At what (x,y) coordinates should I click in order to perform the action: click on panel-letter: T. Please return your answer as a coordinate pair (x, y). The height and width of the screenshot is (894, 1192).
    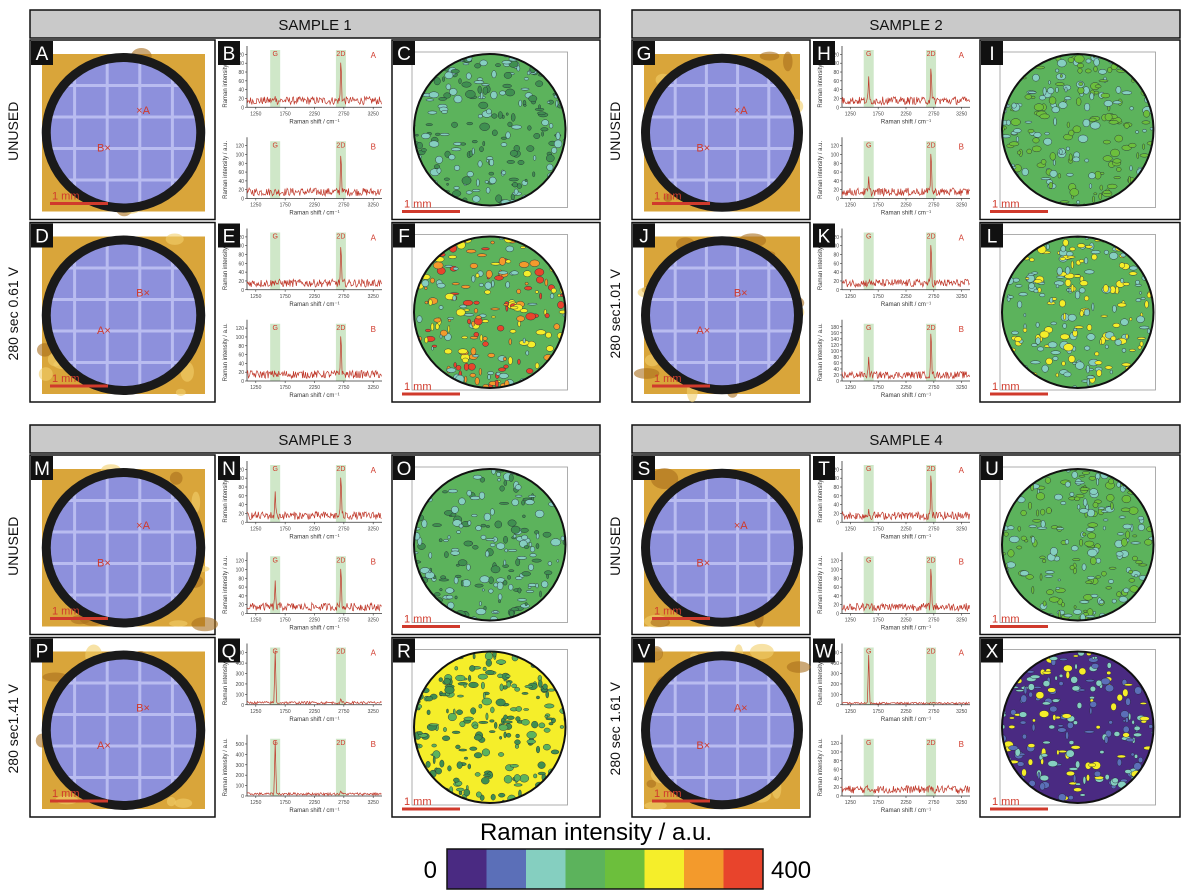
    Looking at the image, I should click on (824, 469).